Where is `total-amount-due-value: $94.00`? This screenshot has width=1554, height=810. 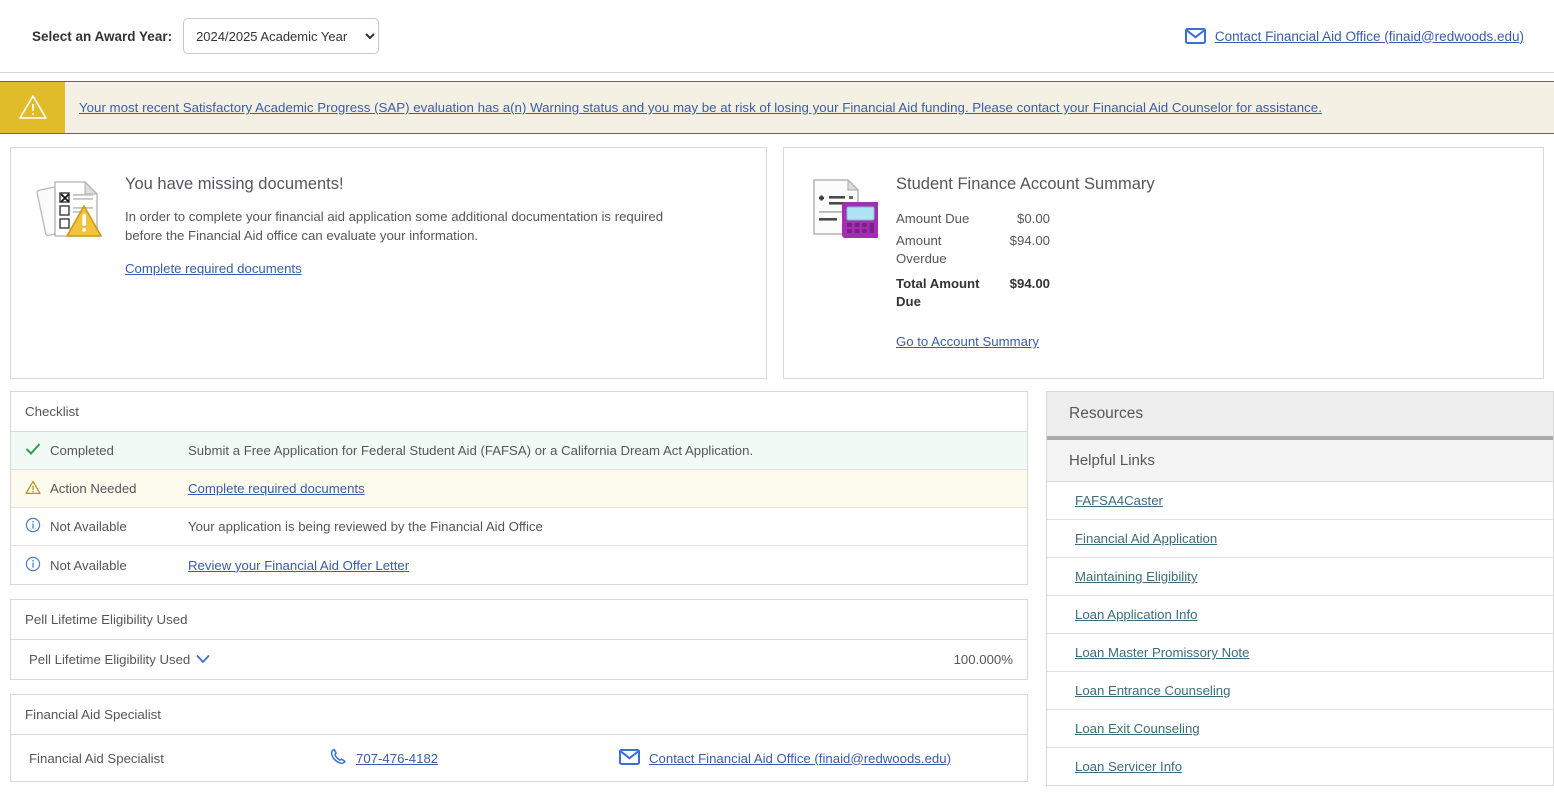
total-amount-due-value: $94.00 is located at coordinates (1029, 283).